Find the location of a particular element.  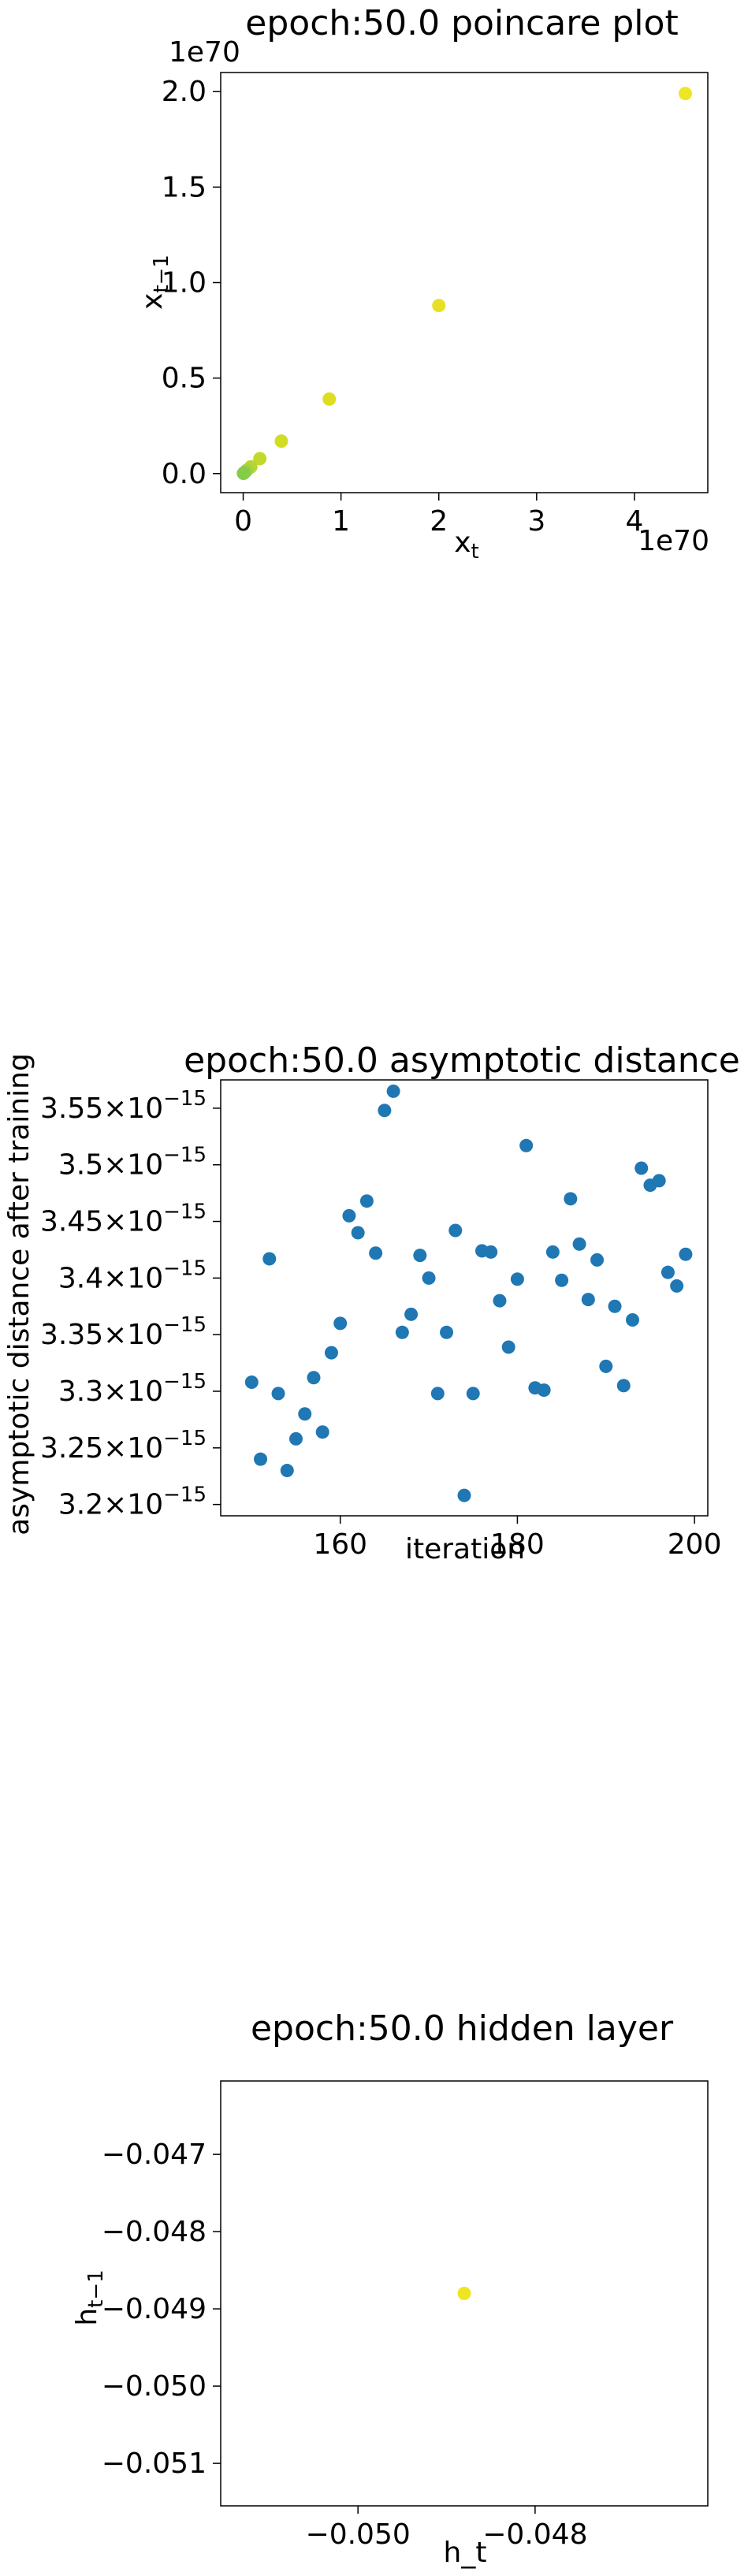

hidden-x-label: h_t is located at coordinates (466, 2553).